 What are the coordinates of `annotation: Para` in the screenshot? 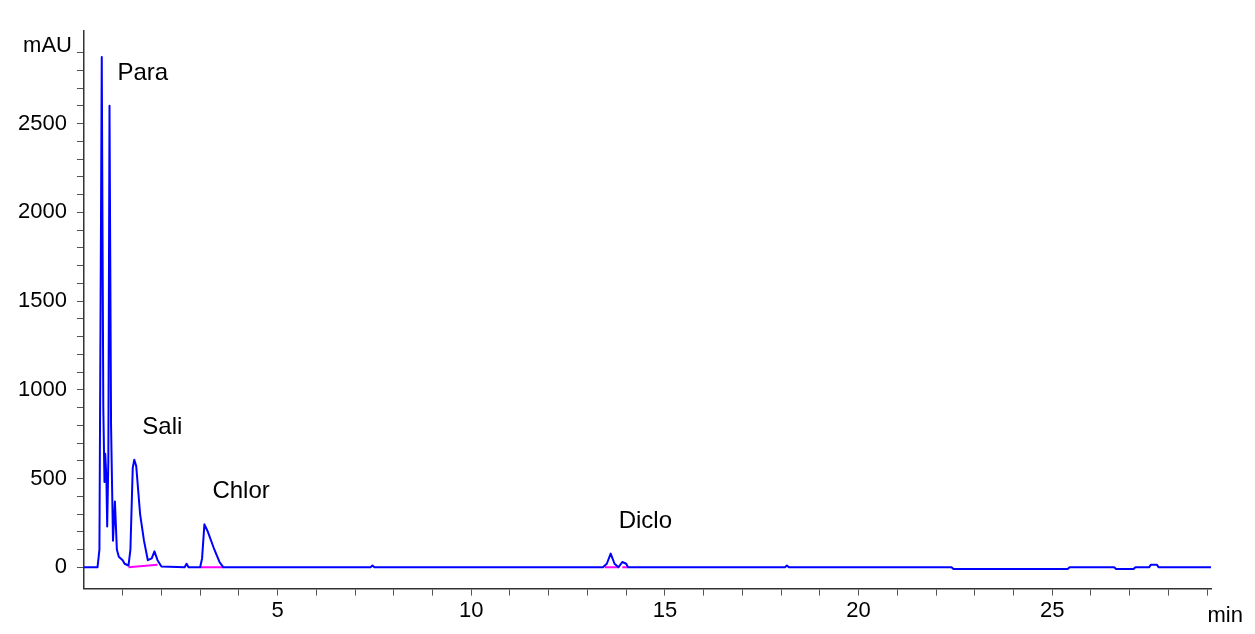 It's located at (143, 71).